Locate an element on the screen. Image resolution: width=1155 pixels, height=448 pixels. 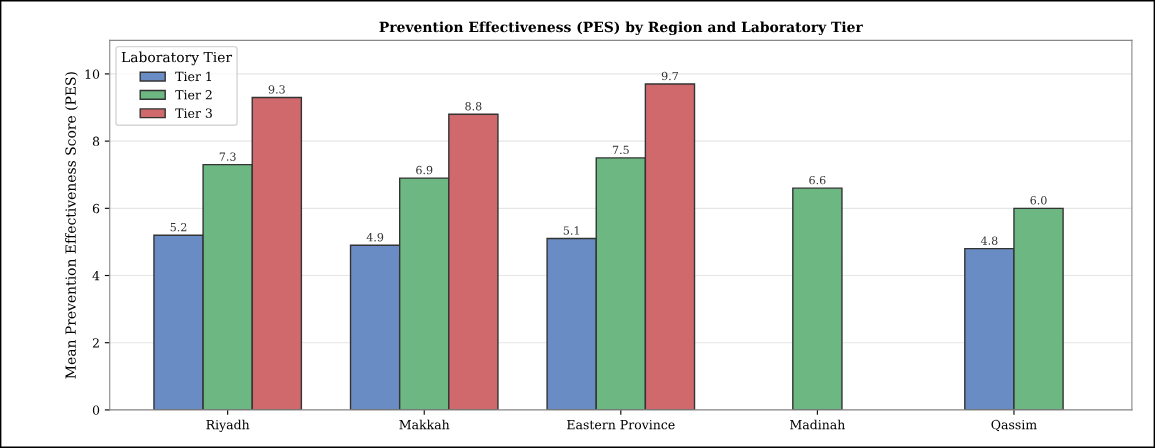
data-label: 8.8 is located at coordinates (473, 106).